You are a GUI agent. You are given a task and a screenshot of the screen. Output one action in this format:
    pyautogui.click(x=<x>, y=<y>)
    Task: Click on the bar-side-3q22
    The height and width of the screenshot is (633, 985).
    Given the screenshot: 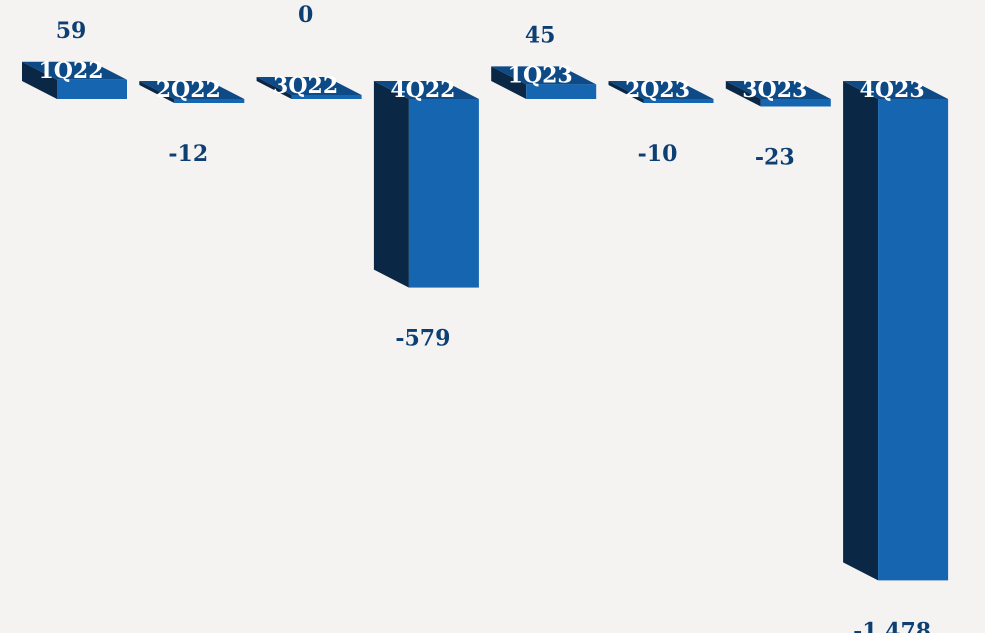 What is the action you would take?
    pyautogui.click(x=274, y=88)
    